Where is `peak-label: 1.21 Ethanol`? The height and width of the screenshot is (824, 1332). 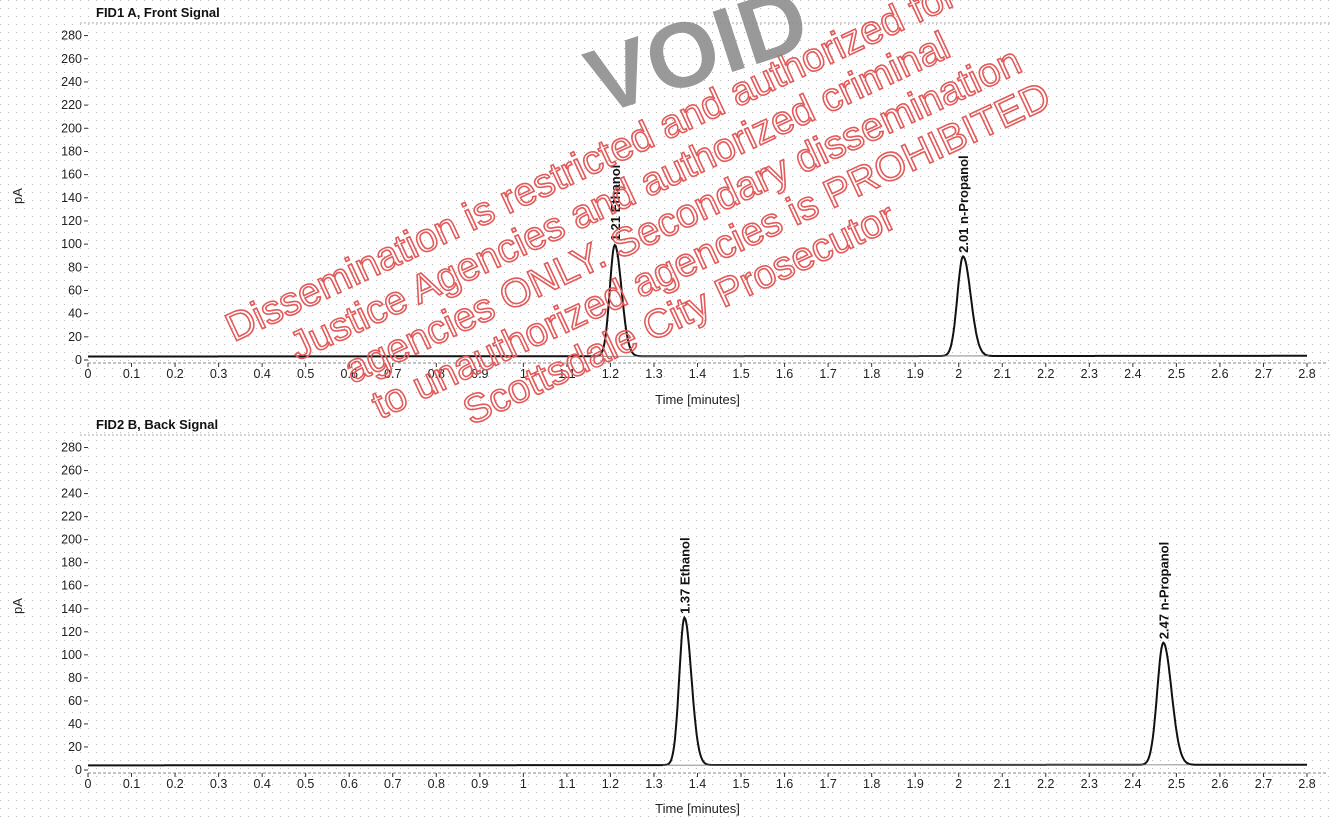 peak-label: 1.21 Ethanol is located at coordinates (615, 203).